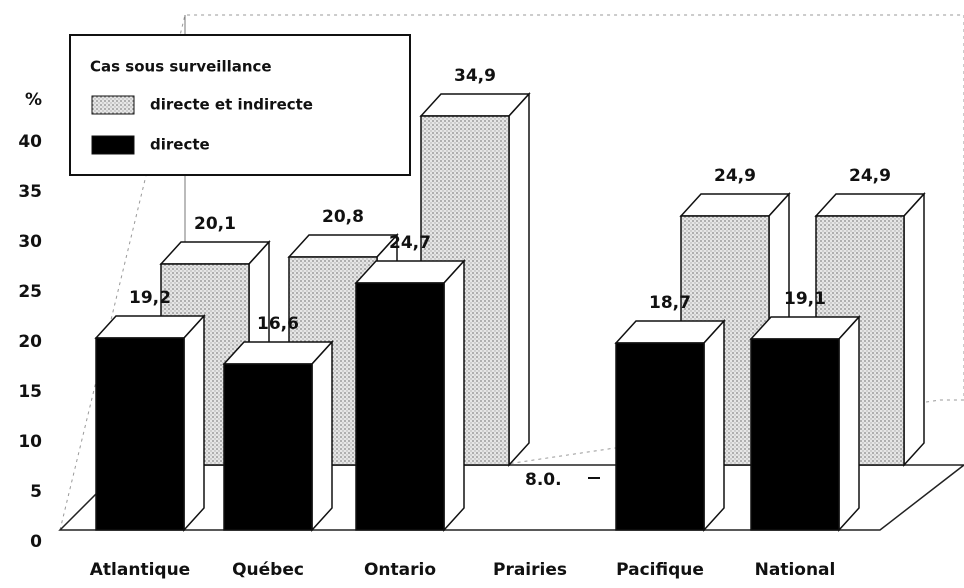 The height and width of the screenshot is (588, 964). I want to click on x-tick-label: Prairies, so click(530, 570).